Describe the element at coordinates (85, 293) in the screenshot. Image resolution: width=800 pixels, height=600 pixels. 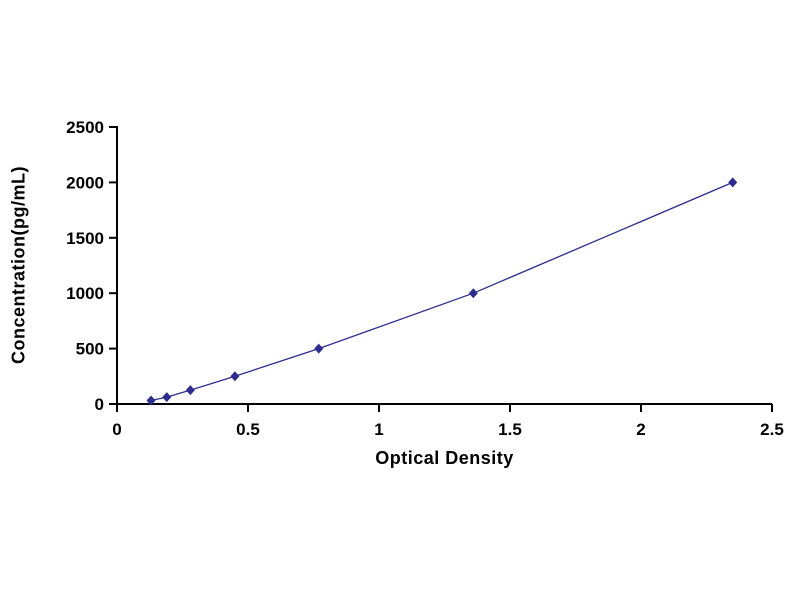
I see `y-tick-label: 1000` at that location.